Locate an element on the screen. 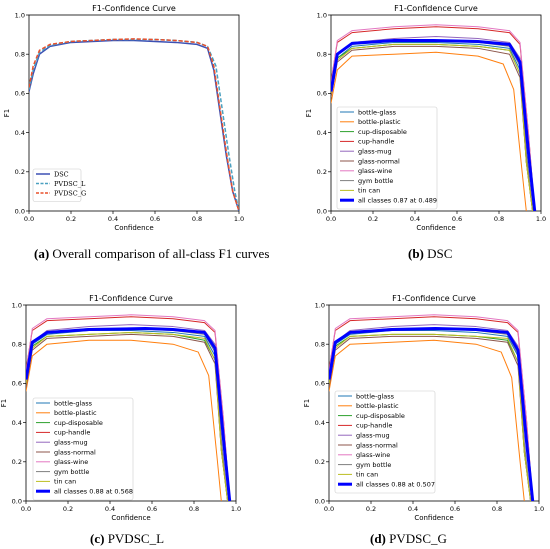 The width and height of the screenshot is (550, 549). legend-label-1: PVDSC_L is located at coordinates (70, 184).